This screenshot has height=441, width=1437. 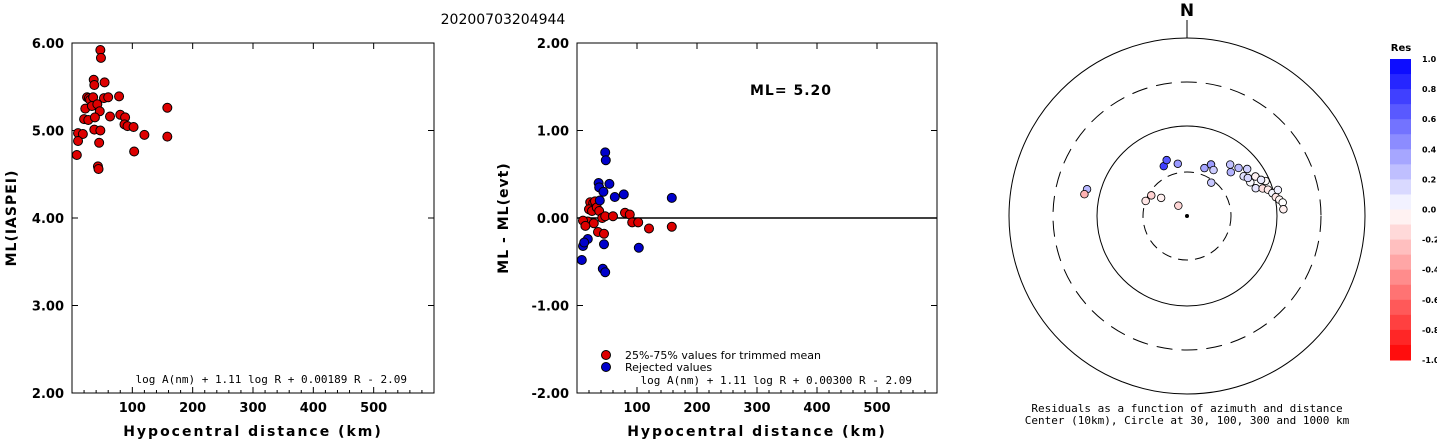 I want to click on plot2-ytick-label: -1.00, so click(x=550, y=307).